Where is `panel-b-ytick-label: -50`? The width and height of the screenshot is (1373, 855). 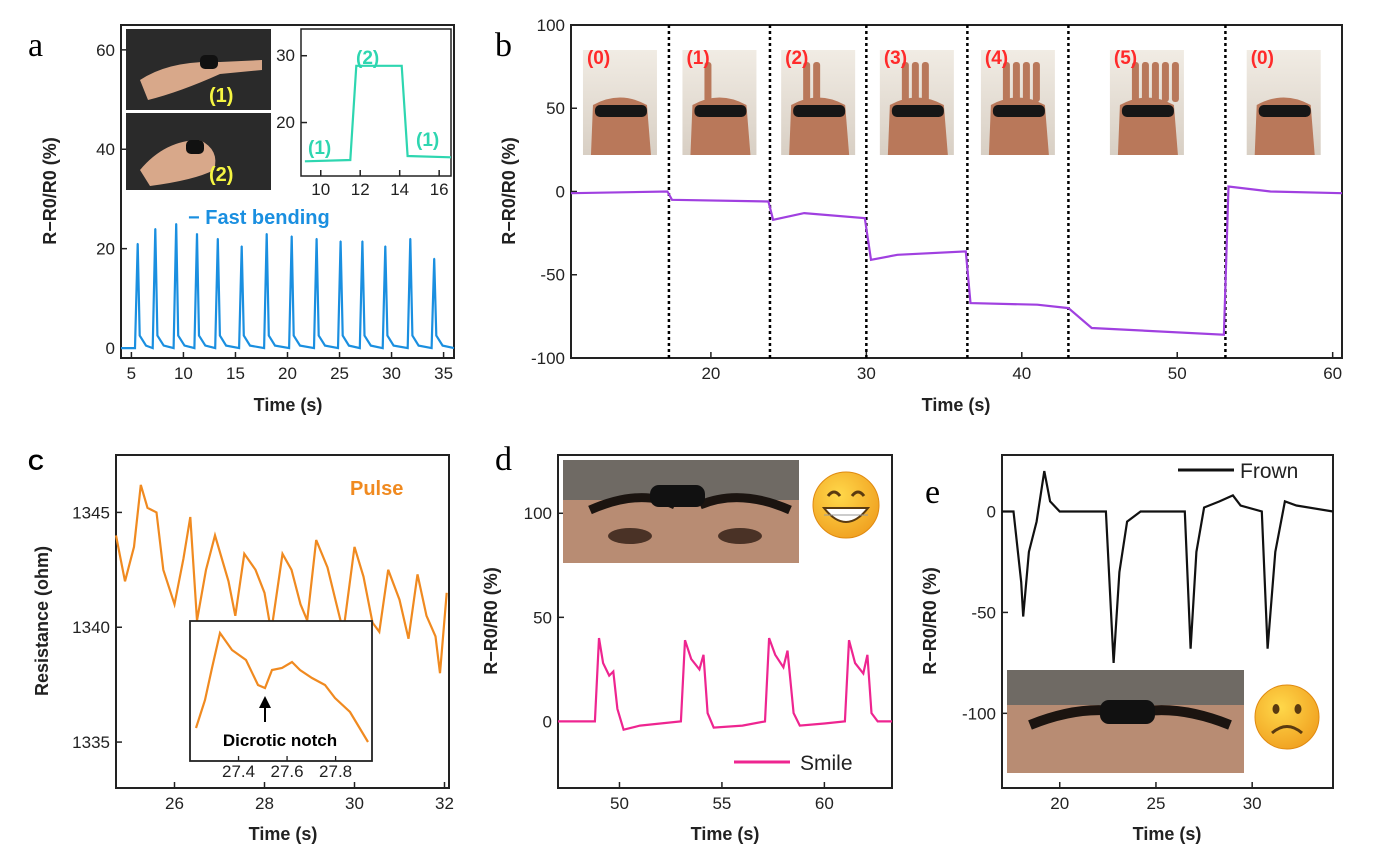
panel-b-ytick-label: -50 is located at coordinates (552, 275).